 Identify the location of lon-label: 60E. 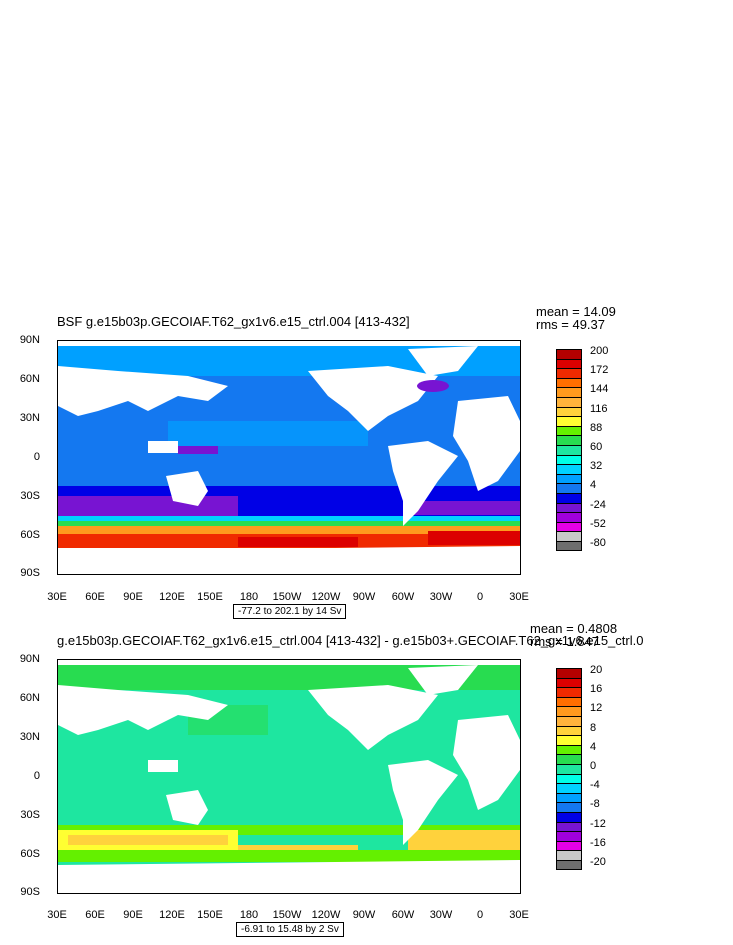
(95, 597).